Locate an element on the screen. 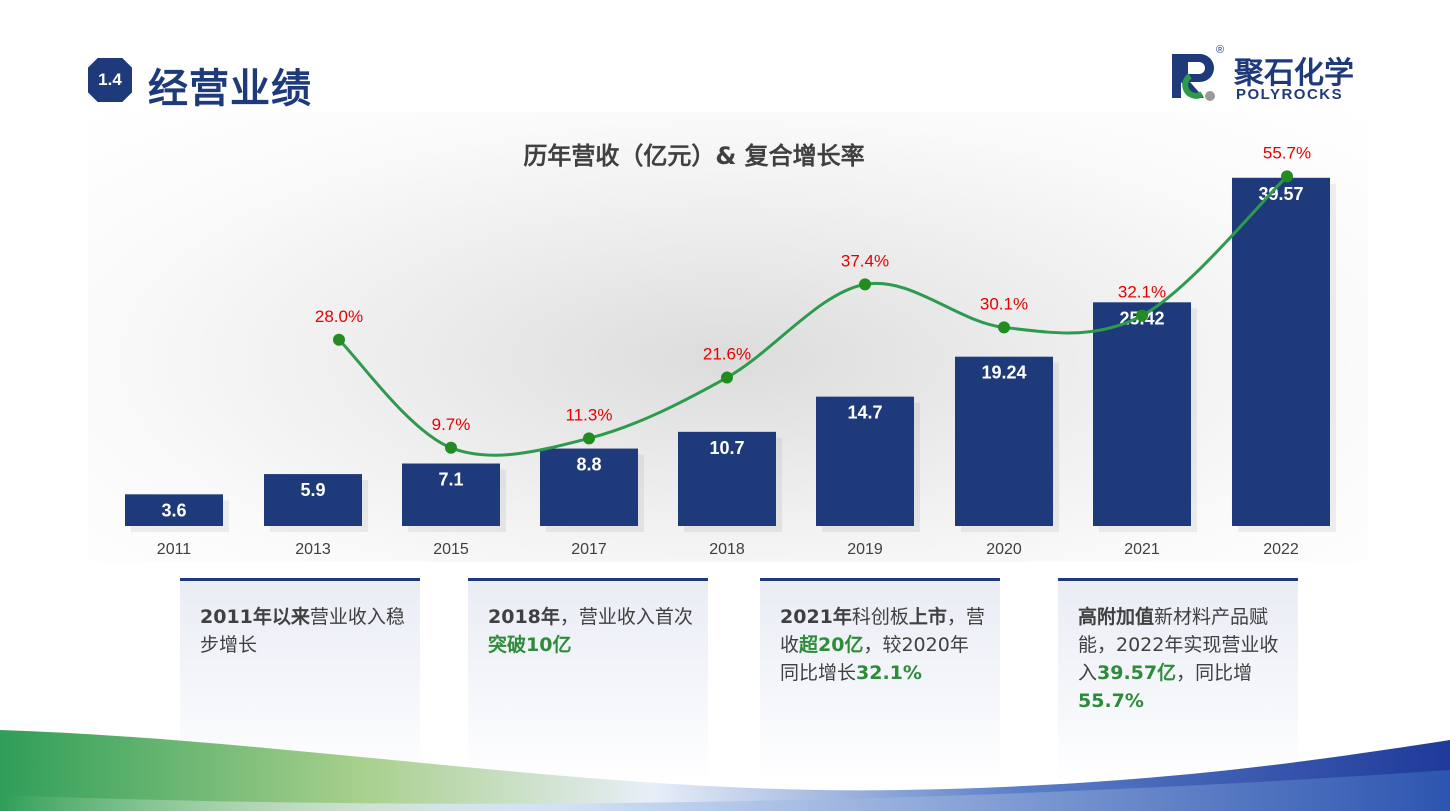 The image size is (1450, 811). growth-rate-label: 21.6% is located at coordinates (727, 354).